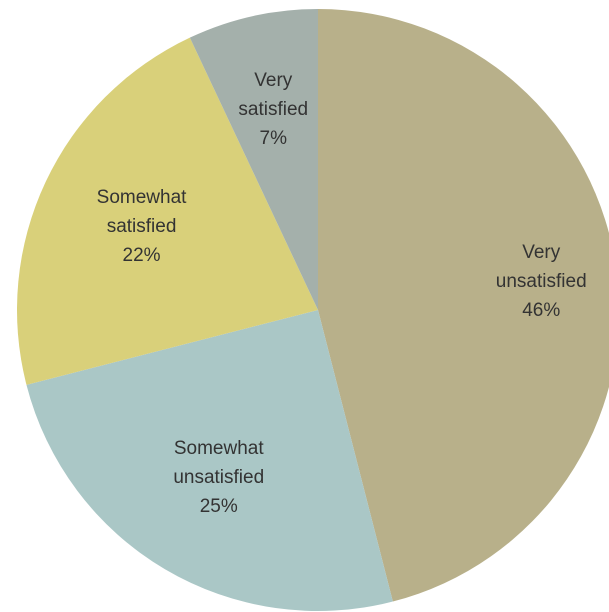 This screenshot has width=609, height=612. I want to click on slice-value-label: 46%, so click(541, 311).